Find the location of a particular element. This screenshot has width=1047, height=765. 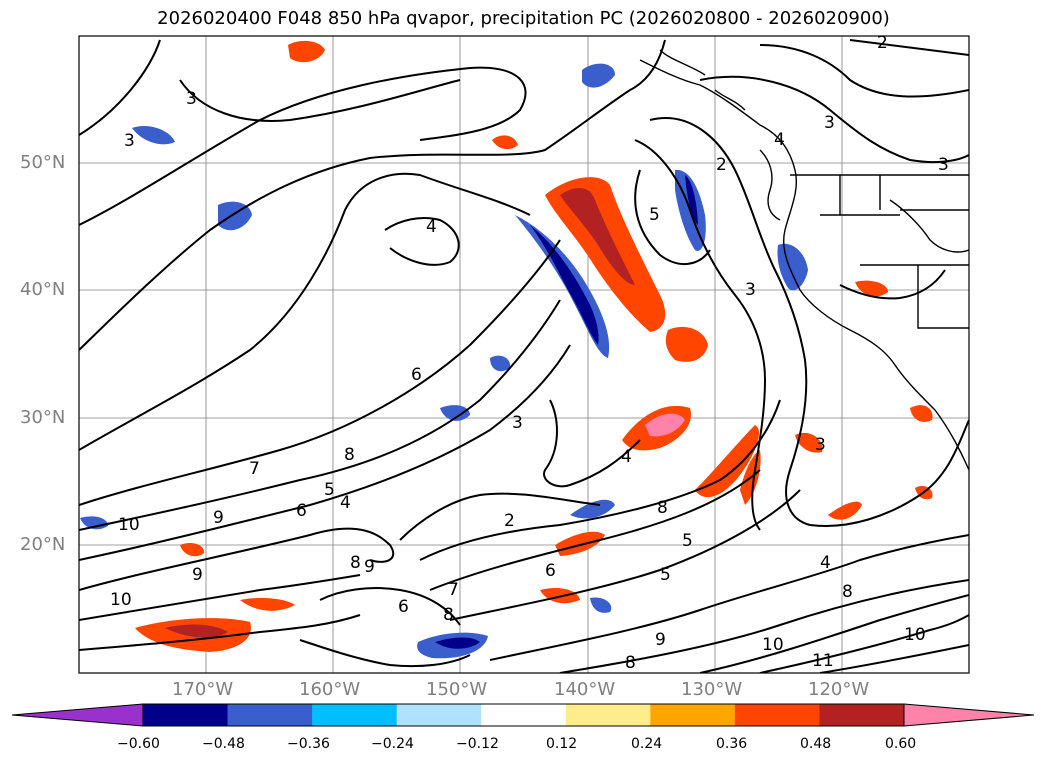

colorbar-tick-label: 0.36 is located at coordinates (732, 744).